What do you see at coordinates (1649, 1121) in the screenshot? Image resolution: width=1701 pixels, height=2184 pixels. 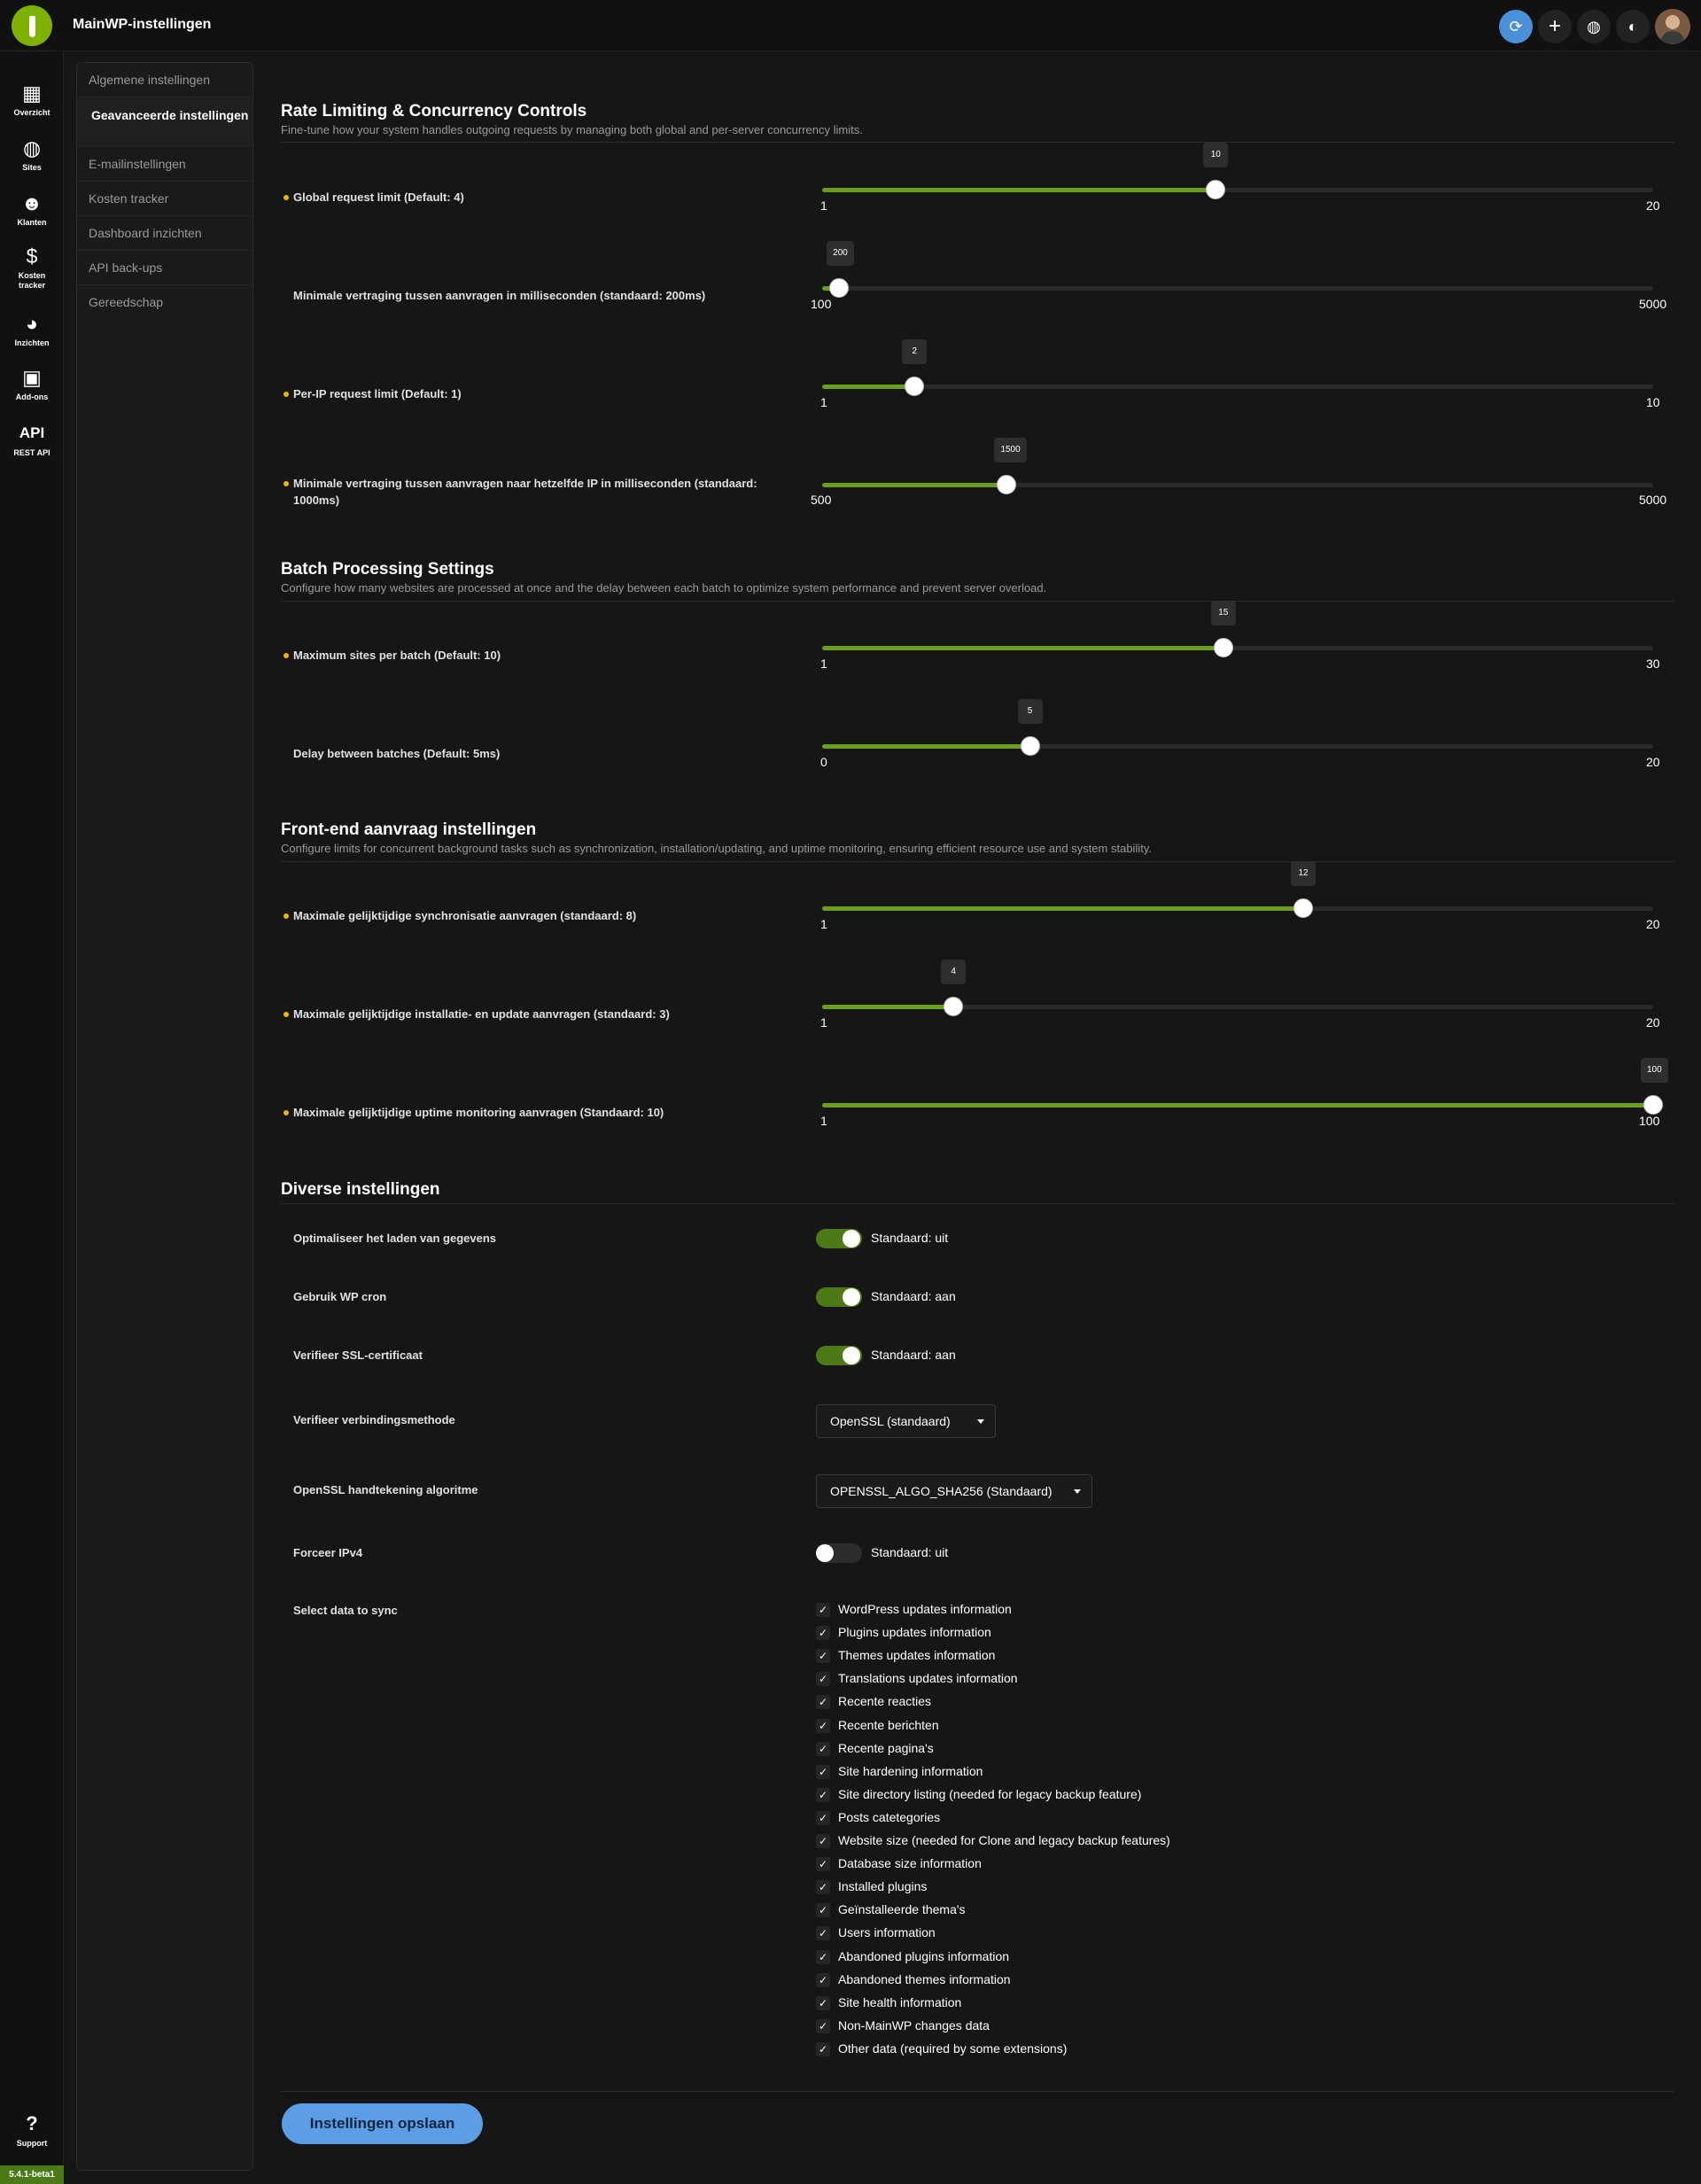 I see `slider-max-label: 100` at bounding box center [1649, 1121].